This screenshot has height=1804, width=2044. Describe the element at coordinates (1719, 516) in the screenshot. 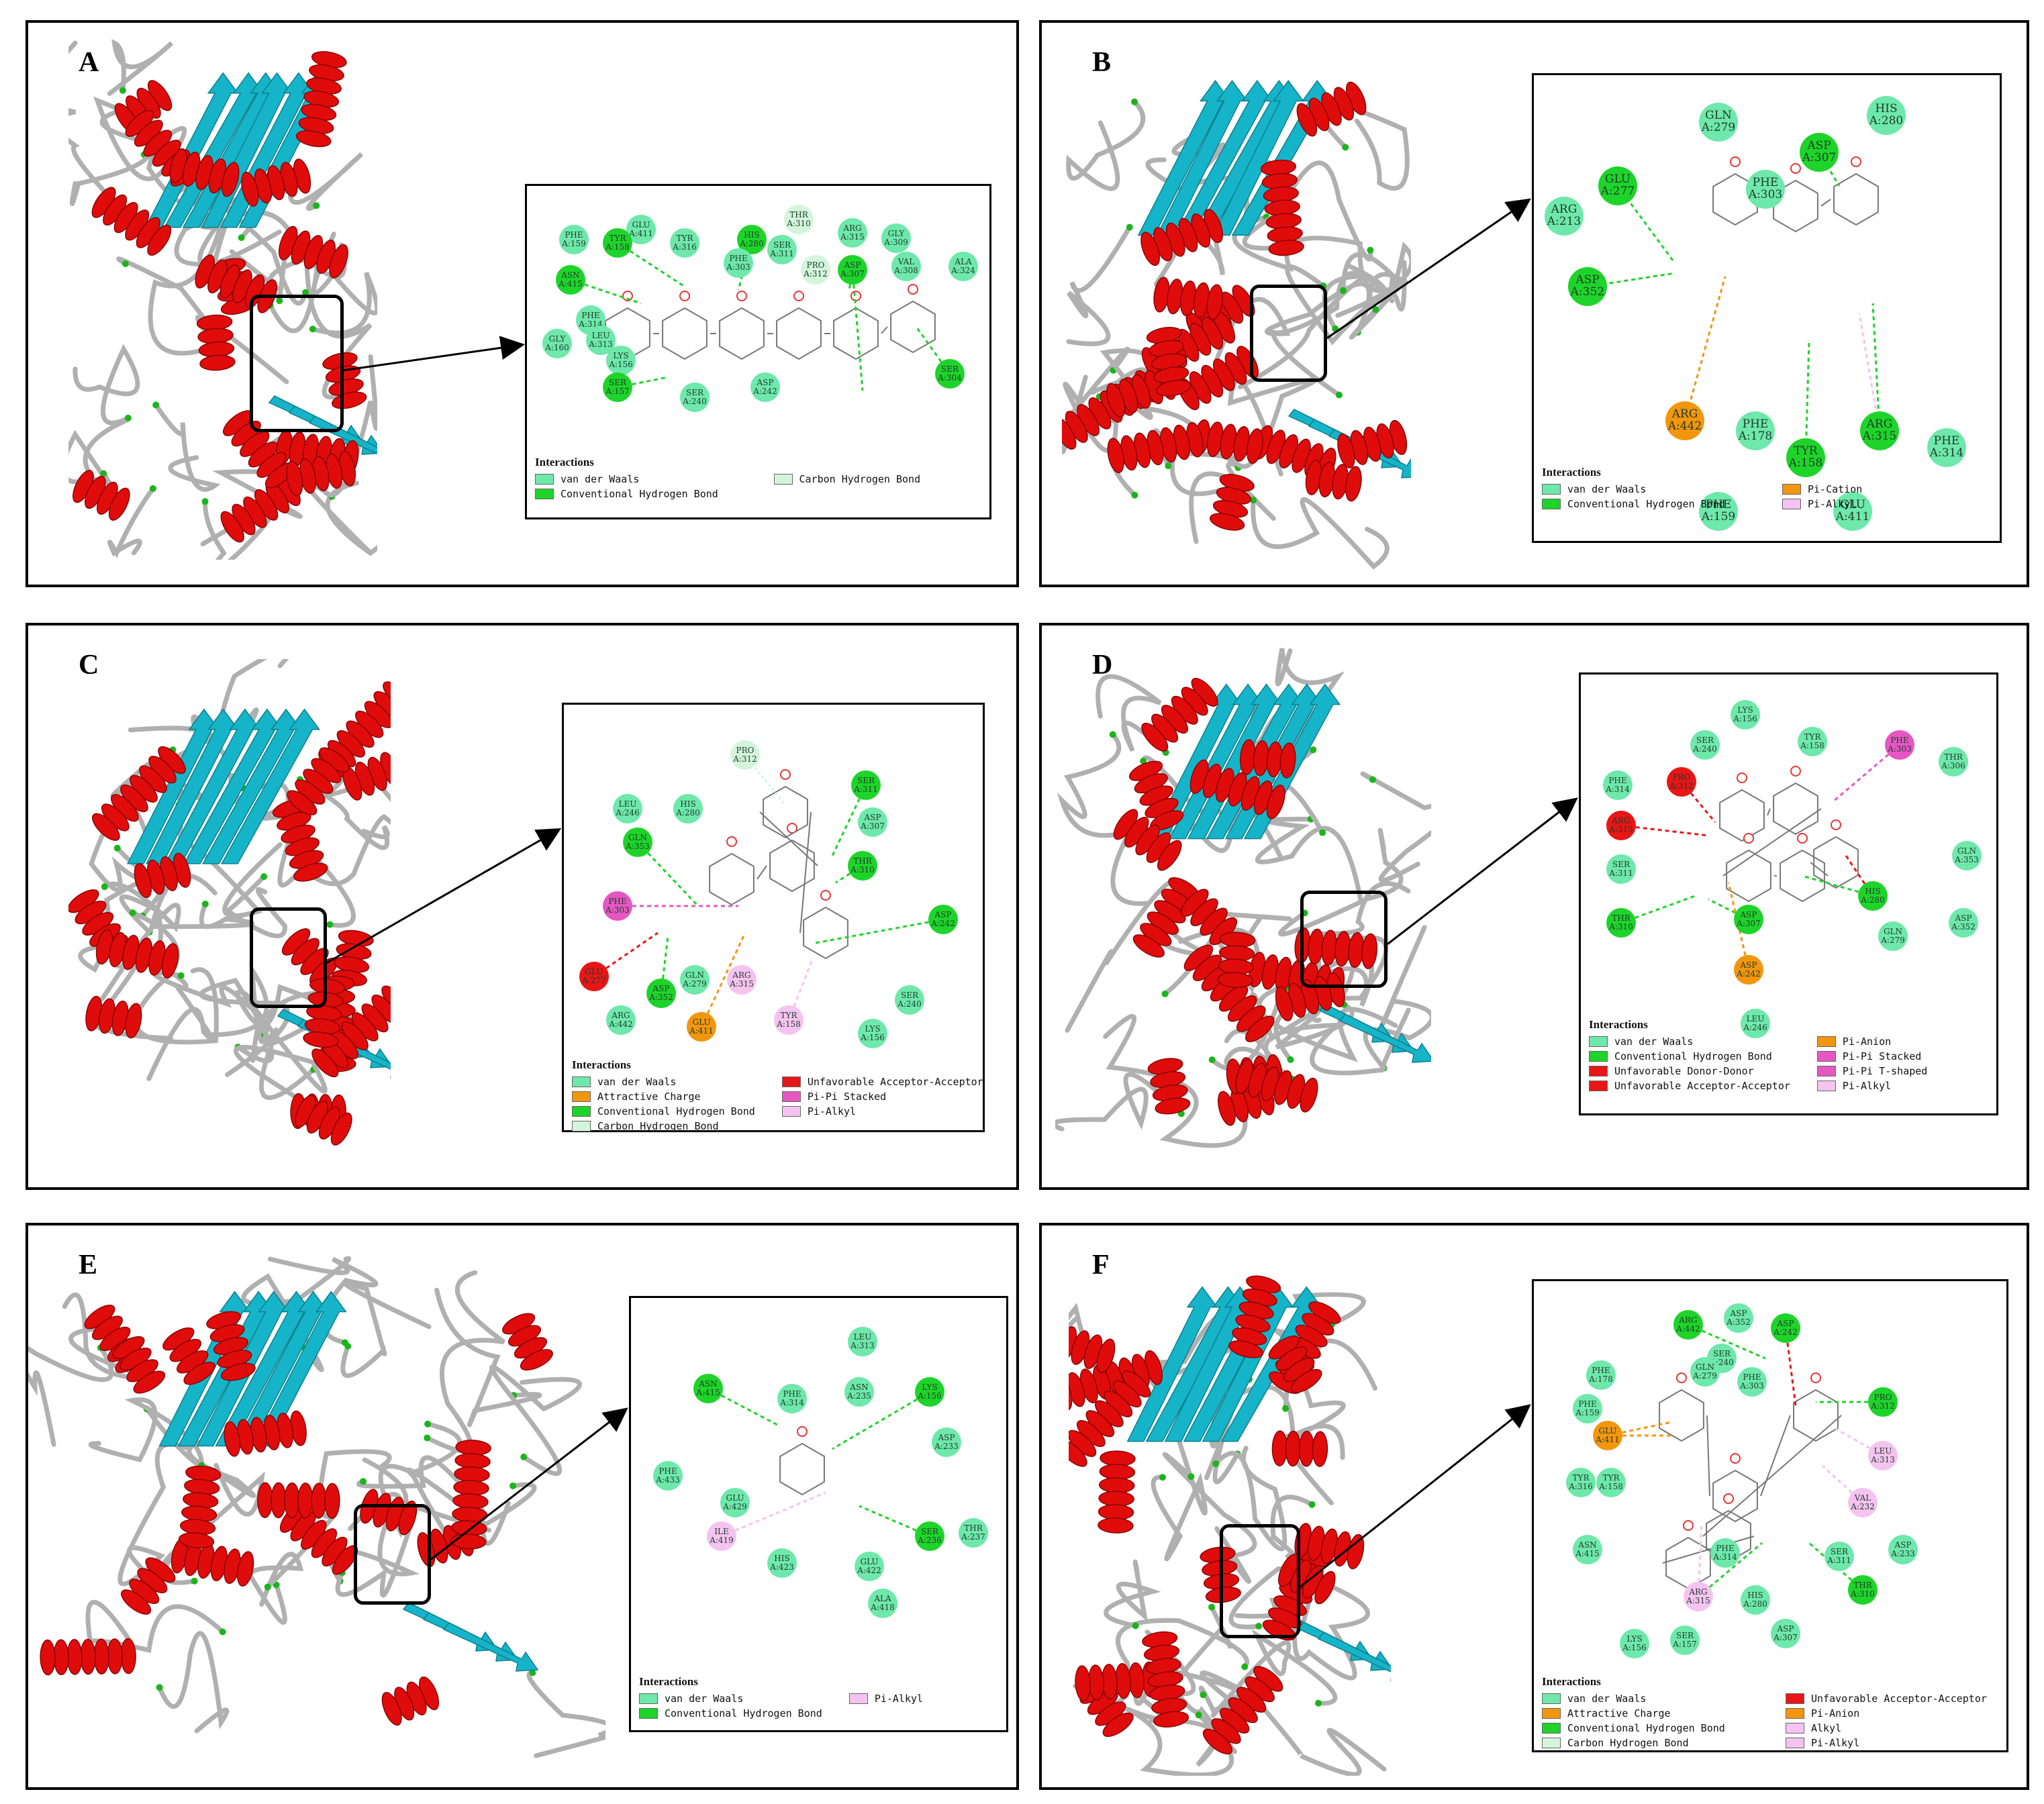

I see `residue-id: A:159` at that location.